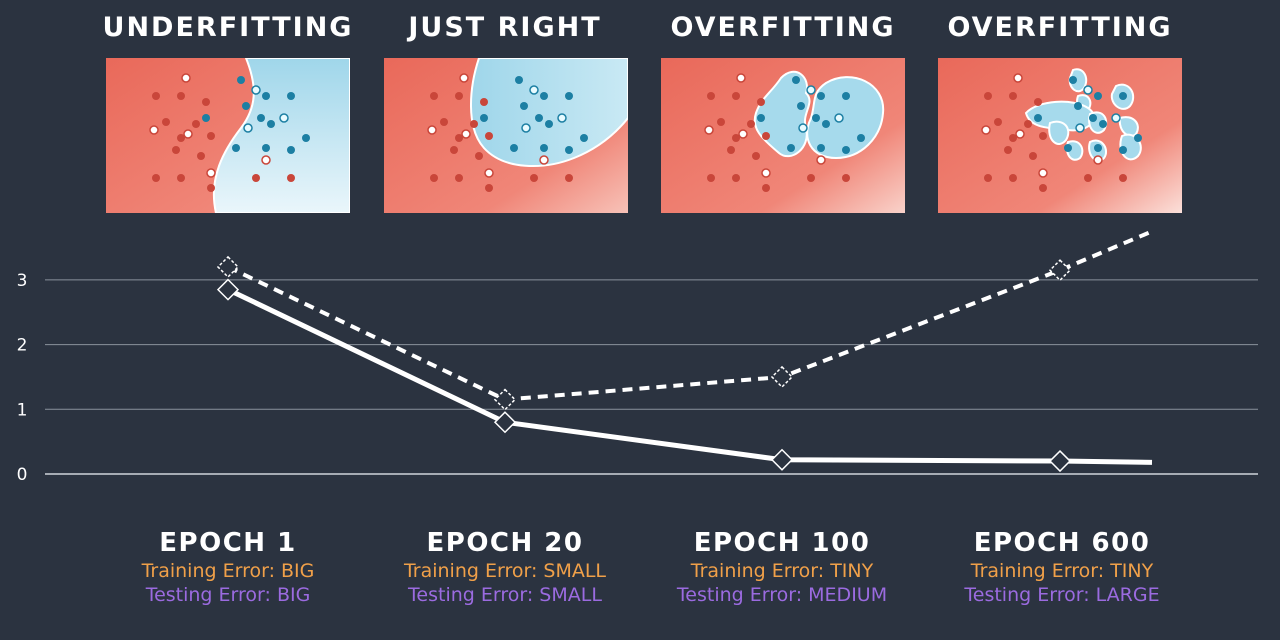 The image size is (1280, 640). I want to click on testing-error-text: Testing Error: LARGE, so click(1062, 595).